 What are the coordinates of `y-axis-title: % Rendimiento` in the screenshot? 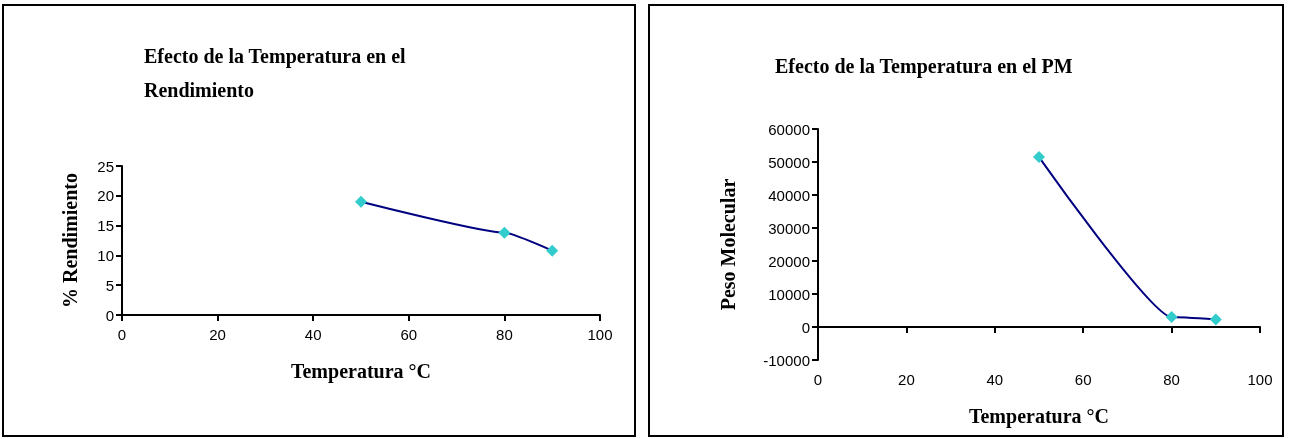 It's located at (70, 240).